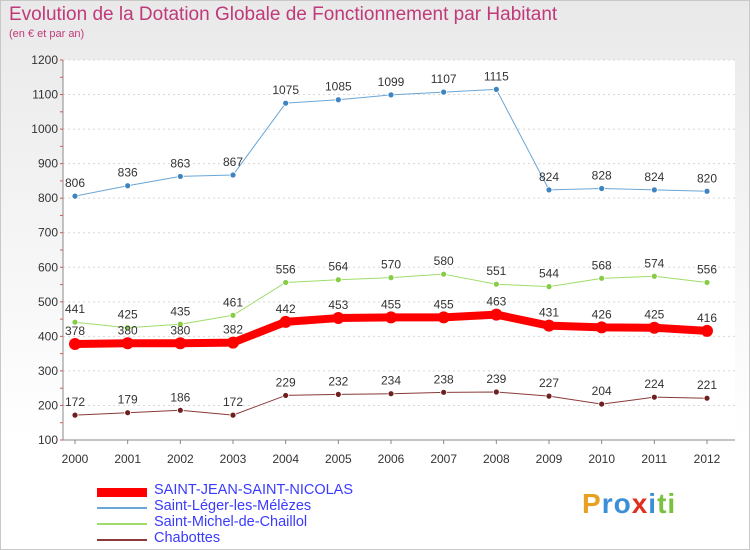 The width and height of the screenshot is (750, 550). What do you see at coordinates (654, 263) in the screenshot?
I see `data-label-saint-michel-de-chaillol: 574` at bounding box center [654, 263].